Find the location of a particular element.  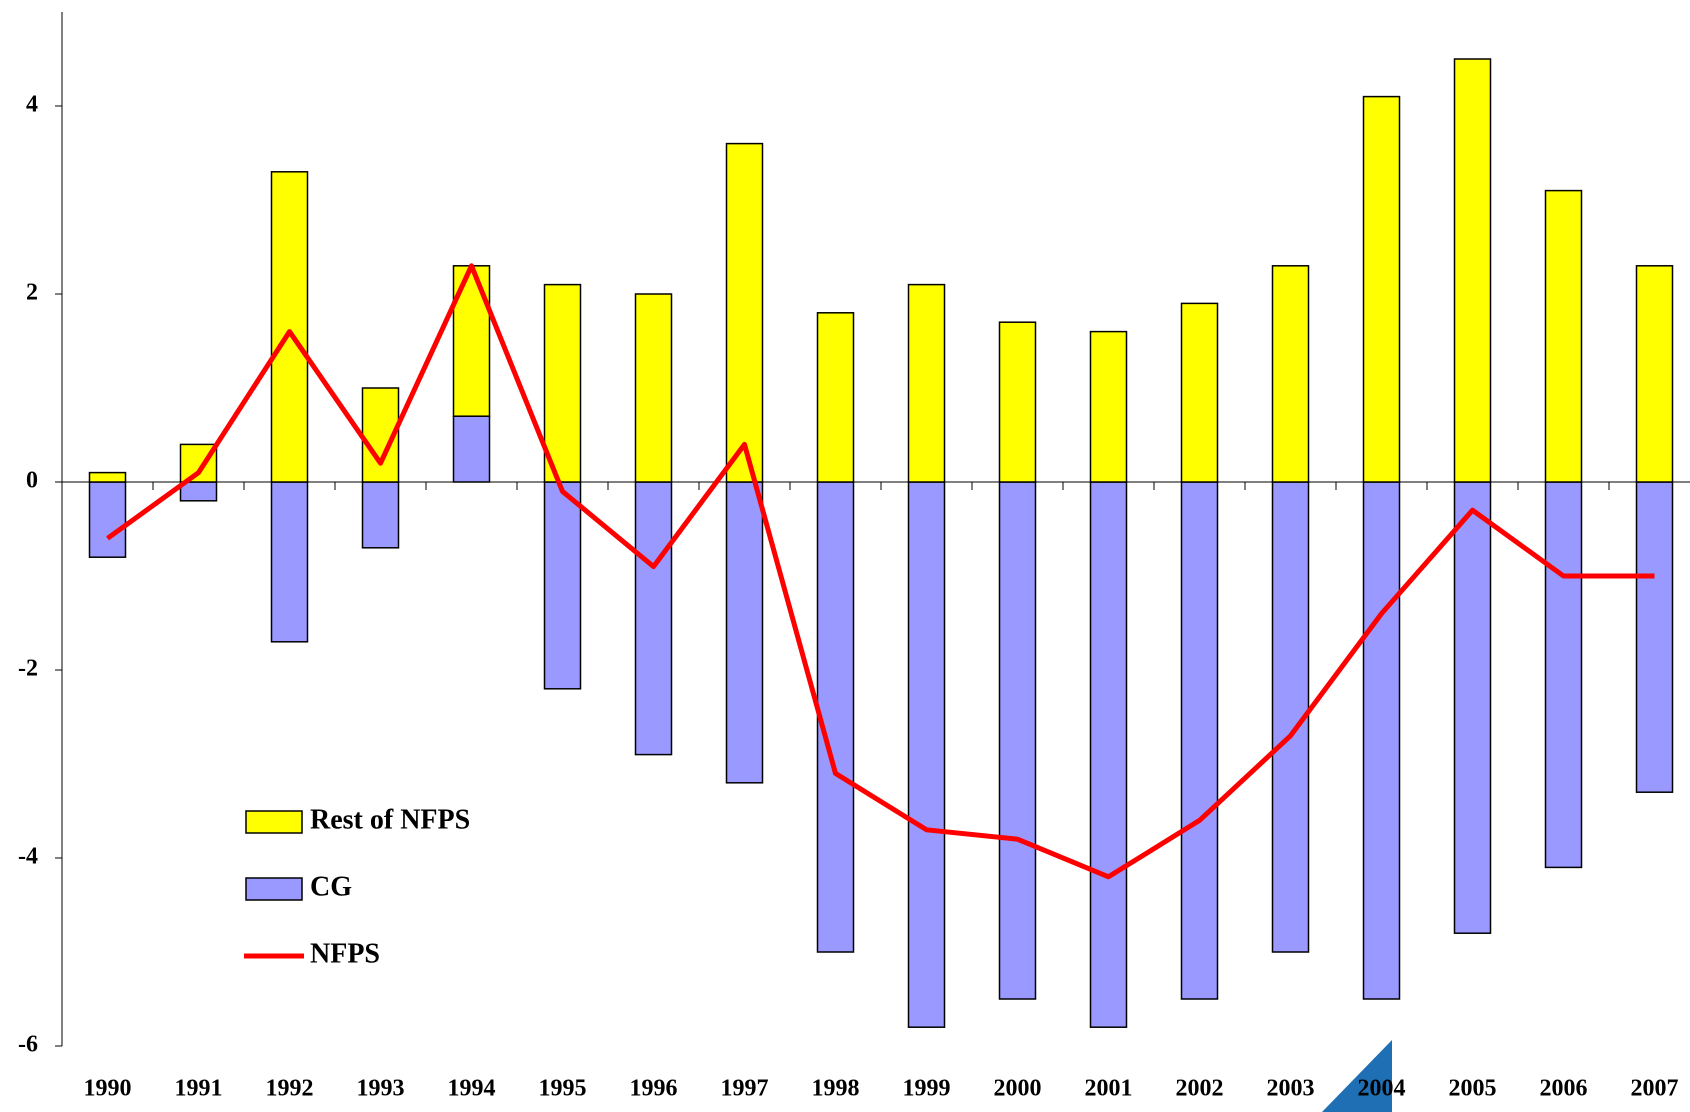

x-tick-label: 2000 is located at coordinates (1018, 1089).